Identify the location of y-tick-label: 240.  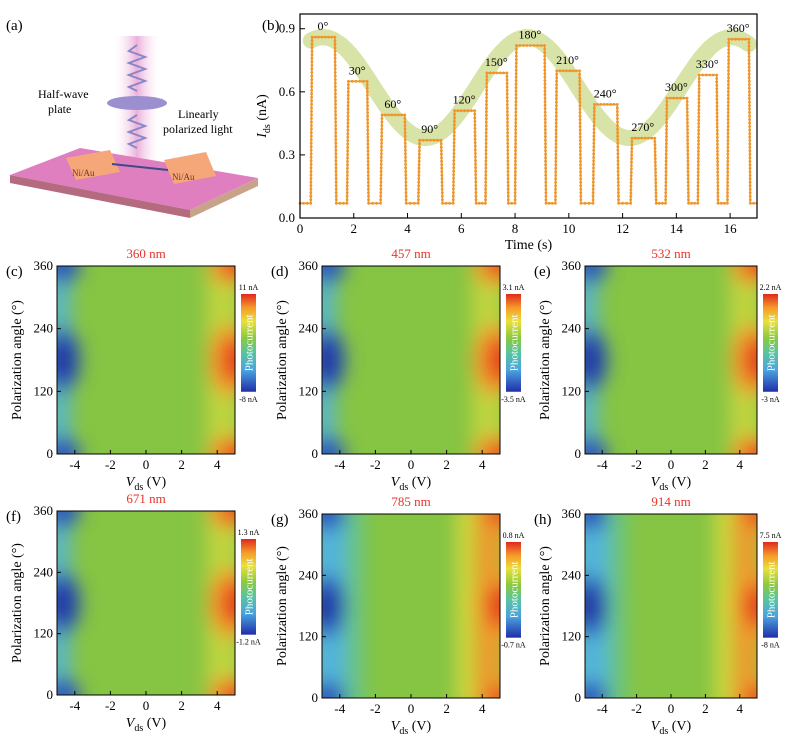
(572, 574).